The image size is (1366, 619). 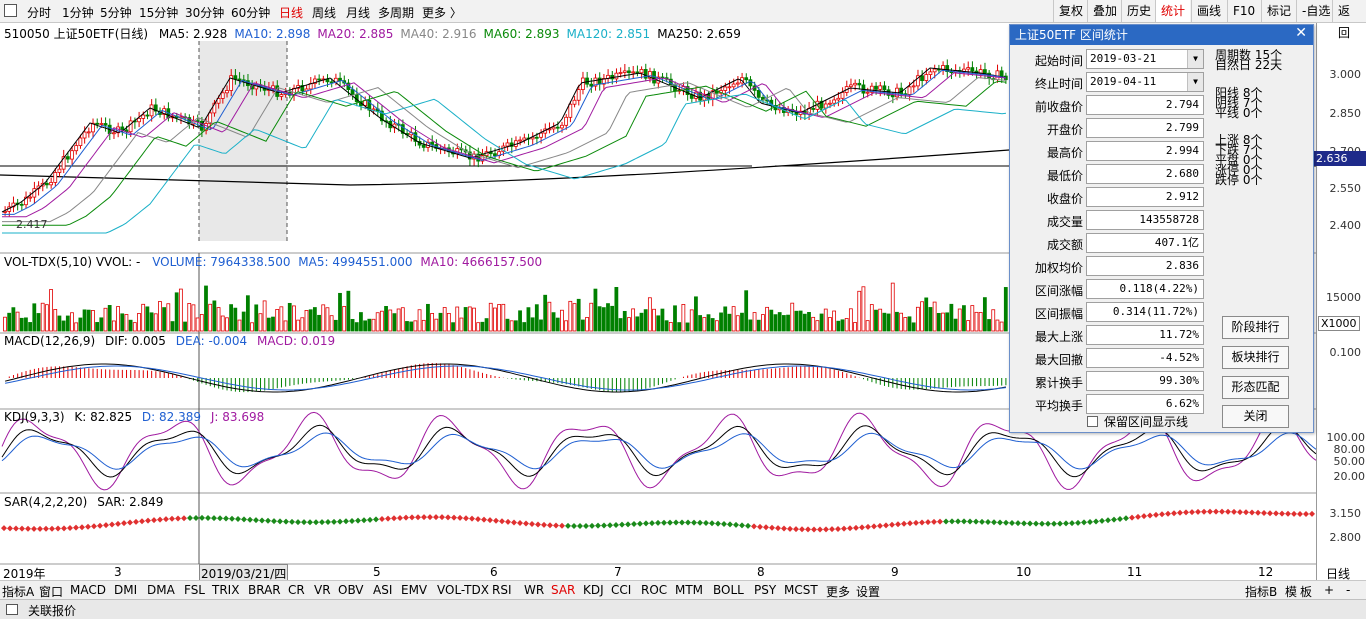 What do you see at coordinates (10, 10) in the screenshot?
I see `menu-icon` at bounding box center [10, 10].